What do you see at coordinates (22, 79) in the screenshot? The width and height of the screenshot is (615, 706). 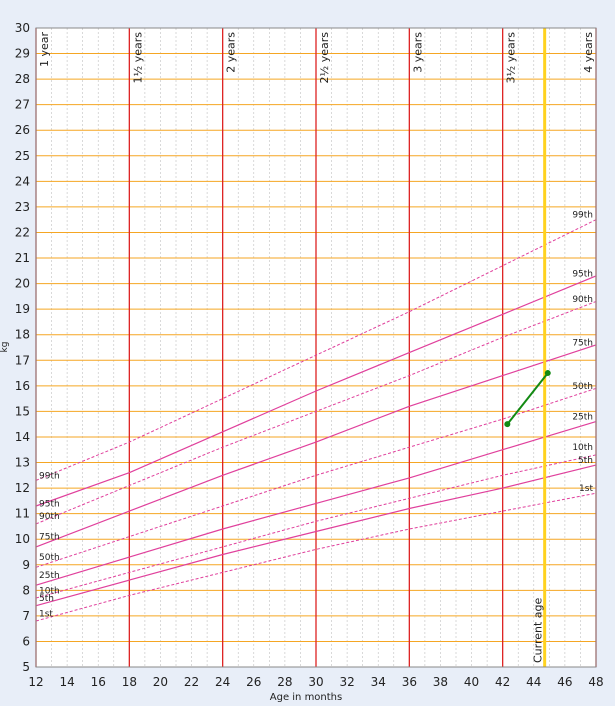 I see `y-tick-label: 28` at bounding box center [22, 79].